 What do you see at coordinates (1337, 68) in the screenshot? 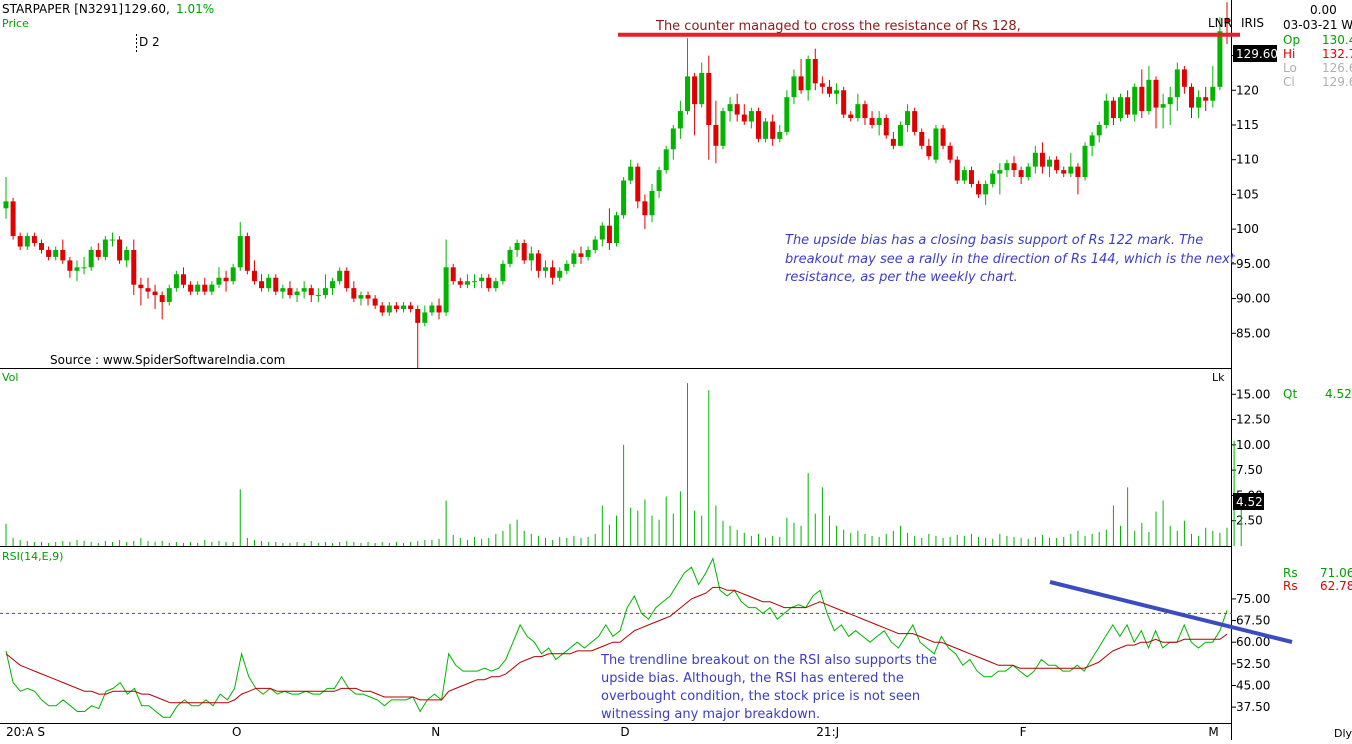
I see `low-value: 126.65` at bounding box center [1337, 68].